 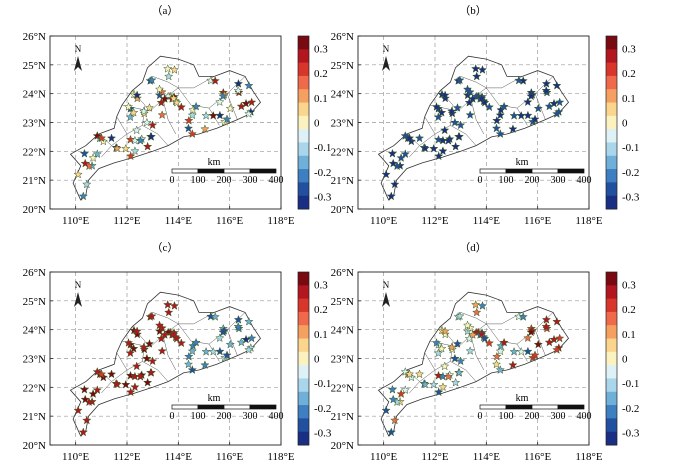 I want to click on scale-segment, so click(x=545, y=407).